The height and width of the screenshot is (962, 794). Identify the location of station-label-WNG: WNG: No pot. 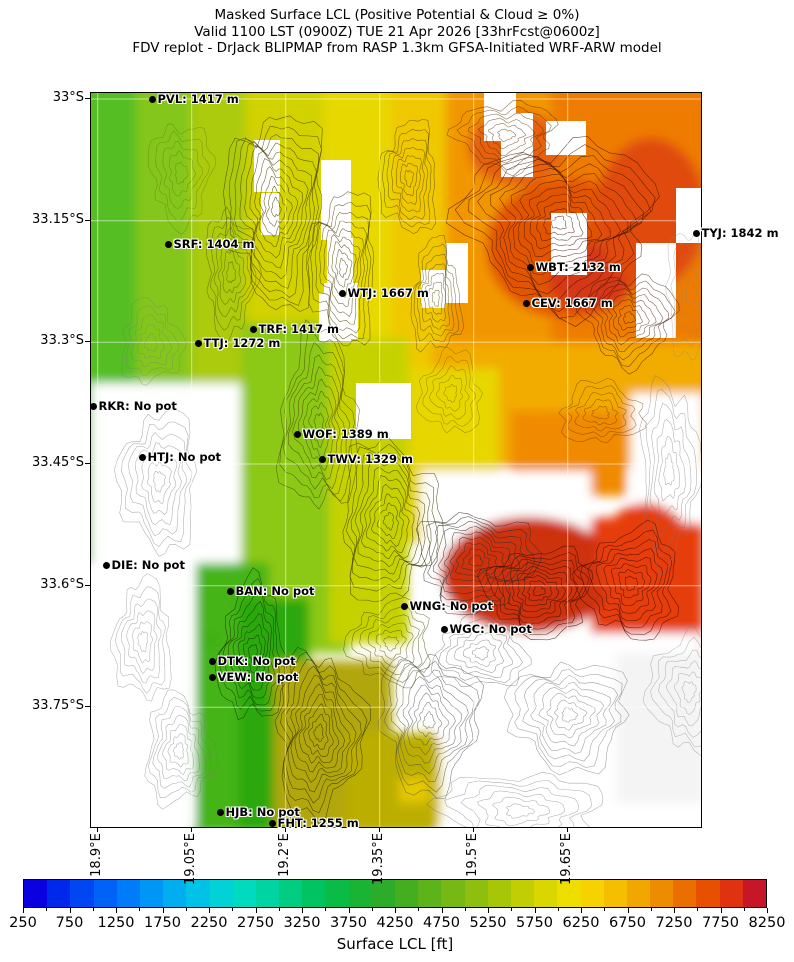
(451, 605).